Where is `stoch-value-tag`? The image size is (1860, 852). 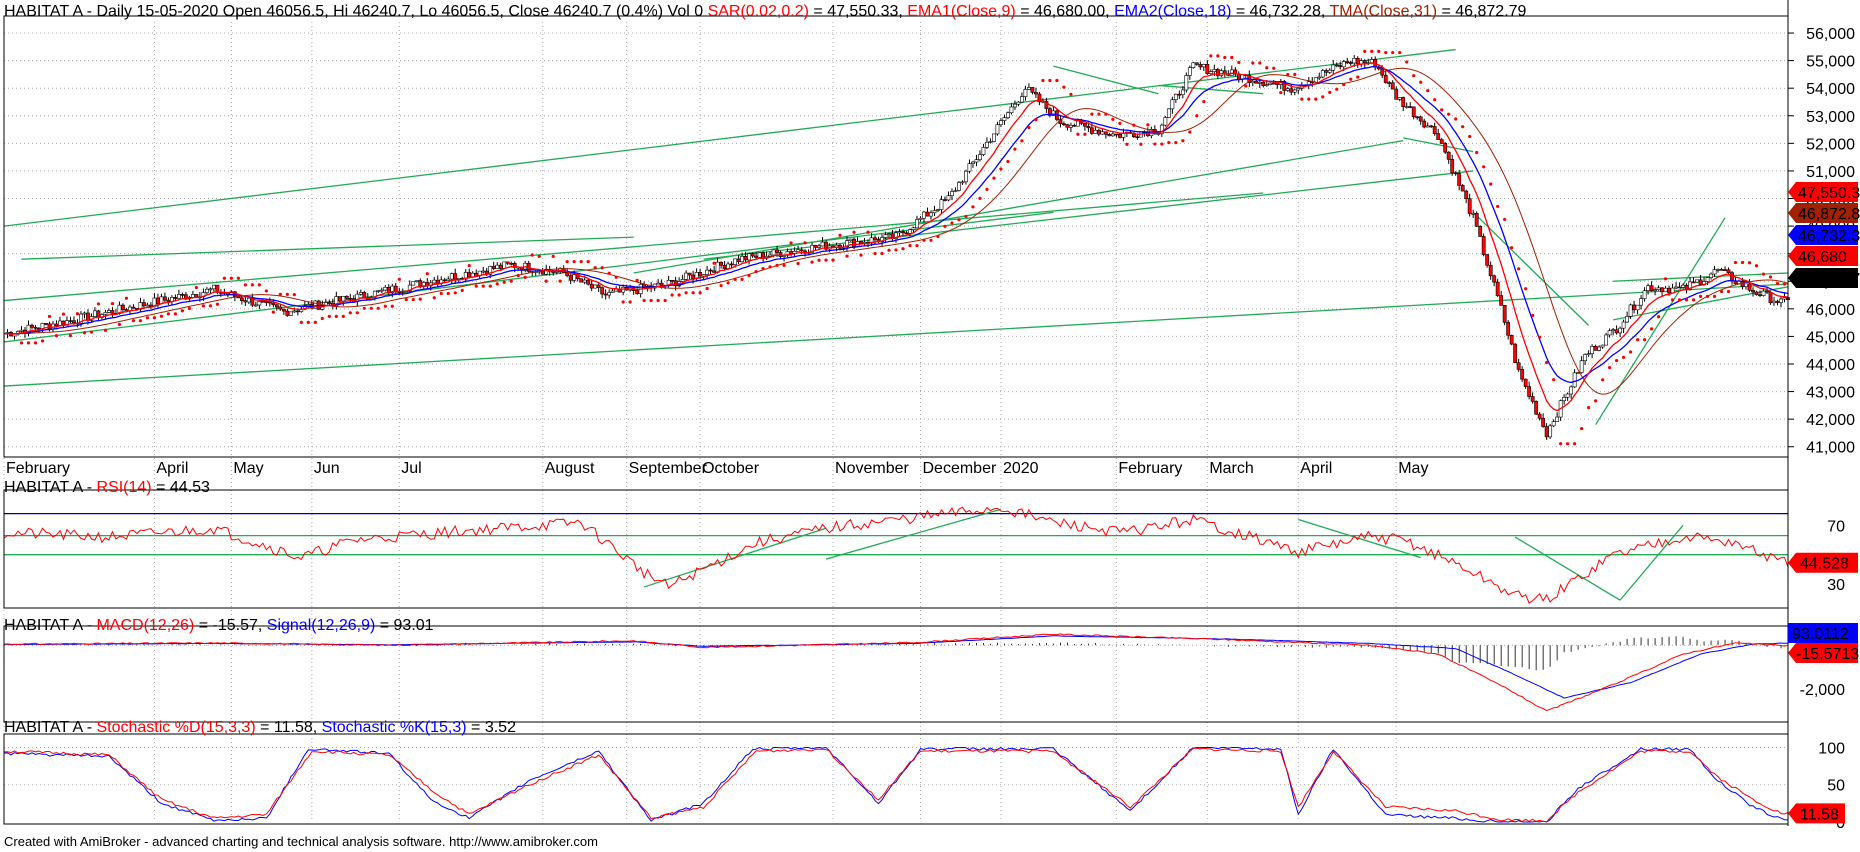 stoch-value-tag is located at coordinates (1816, 813).